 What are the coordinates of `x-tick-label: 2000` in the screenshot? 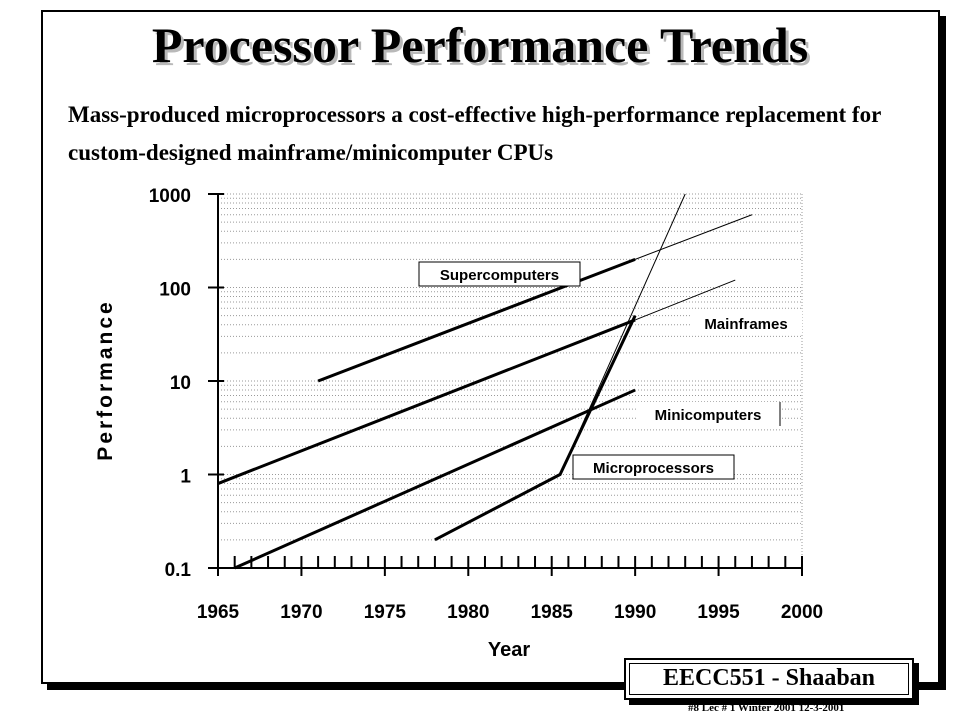 It's located at (802, 612).